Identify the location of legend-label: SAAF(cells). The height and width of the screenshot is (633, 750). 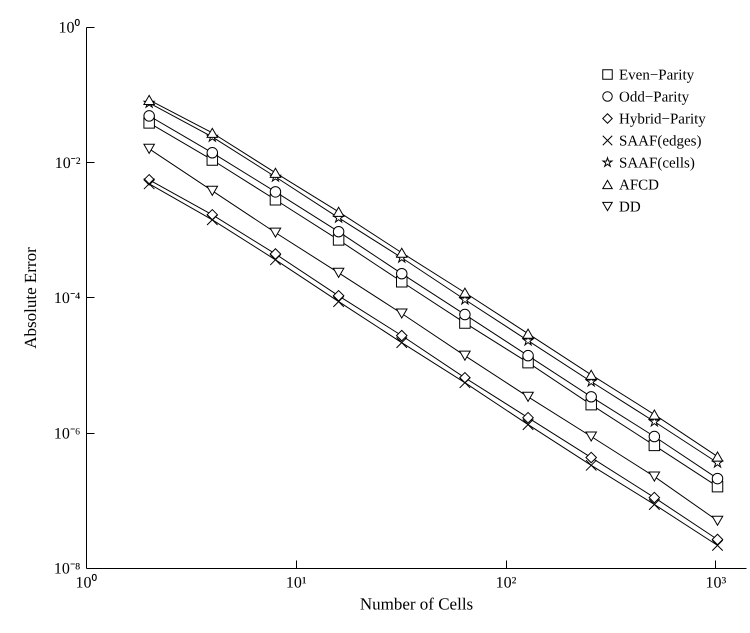
(657, 164).